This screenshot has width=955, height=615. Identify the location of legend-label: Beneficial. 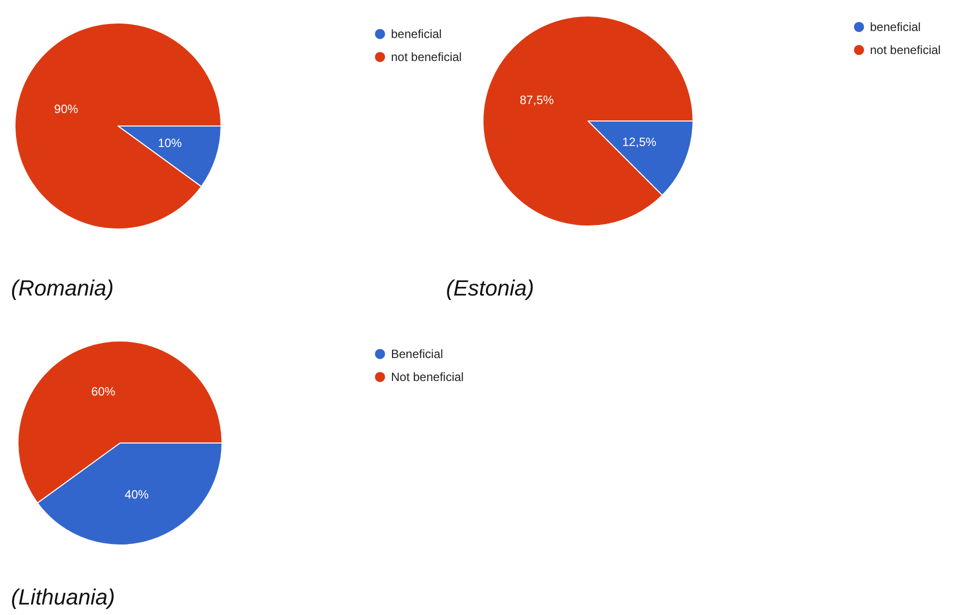
(417, 354).